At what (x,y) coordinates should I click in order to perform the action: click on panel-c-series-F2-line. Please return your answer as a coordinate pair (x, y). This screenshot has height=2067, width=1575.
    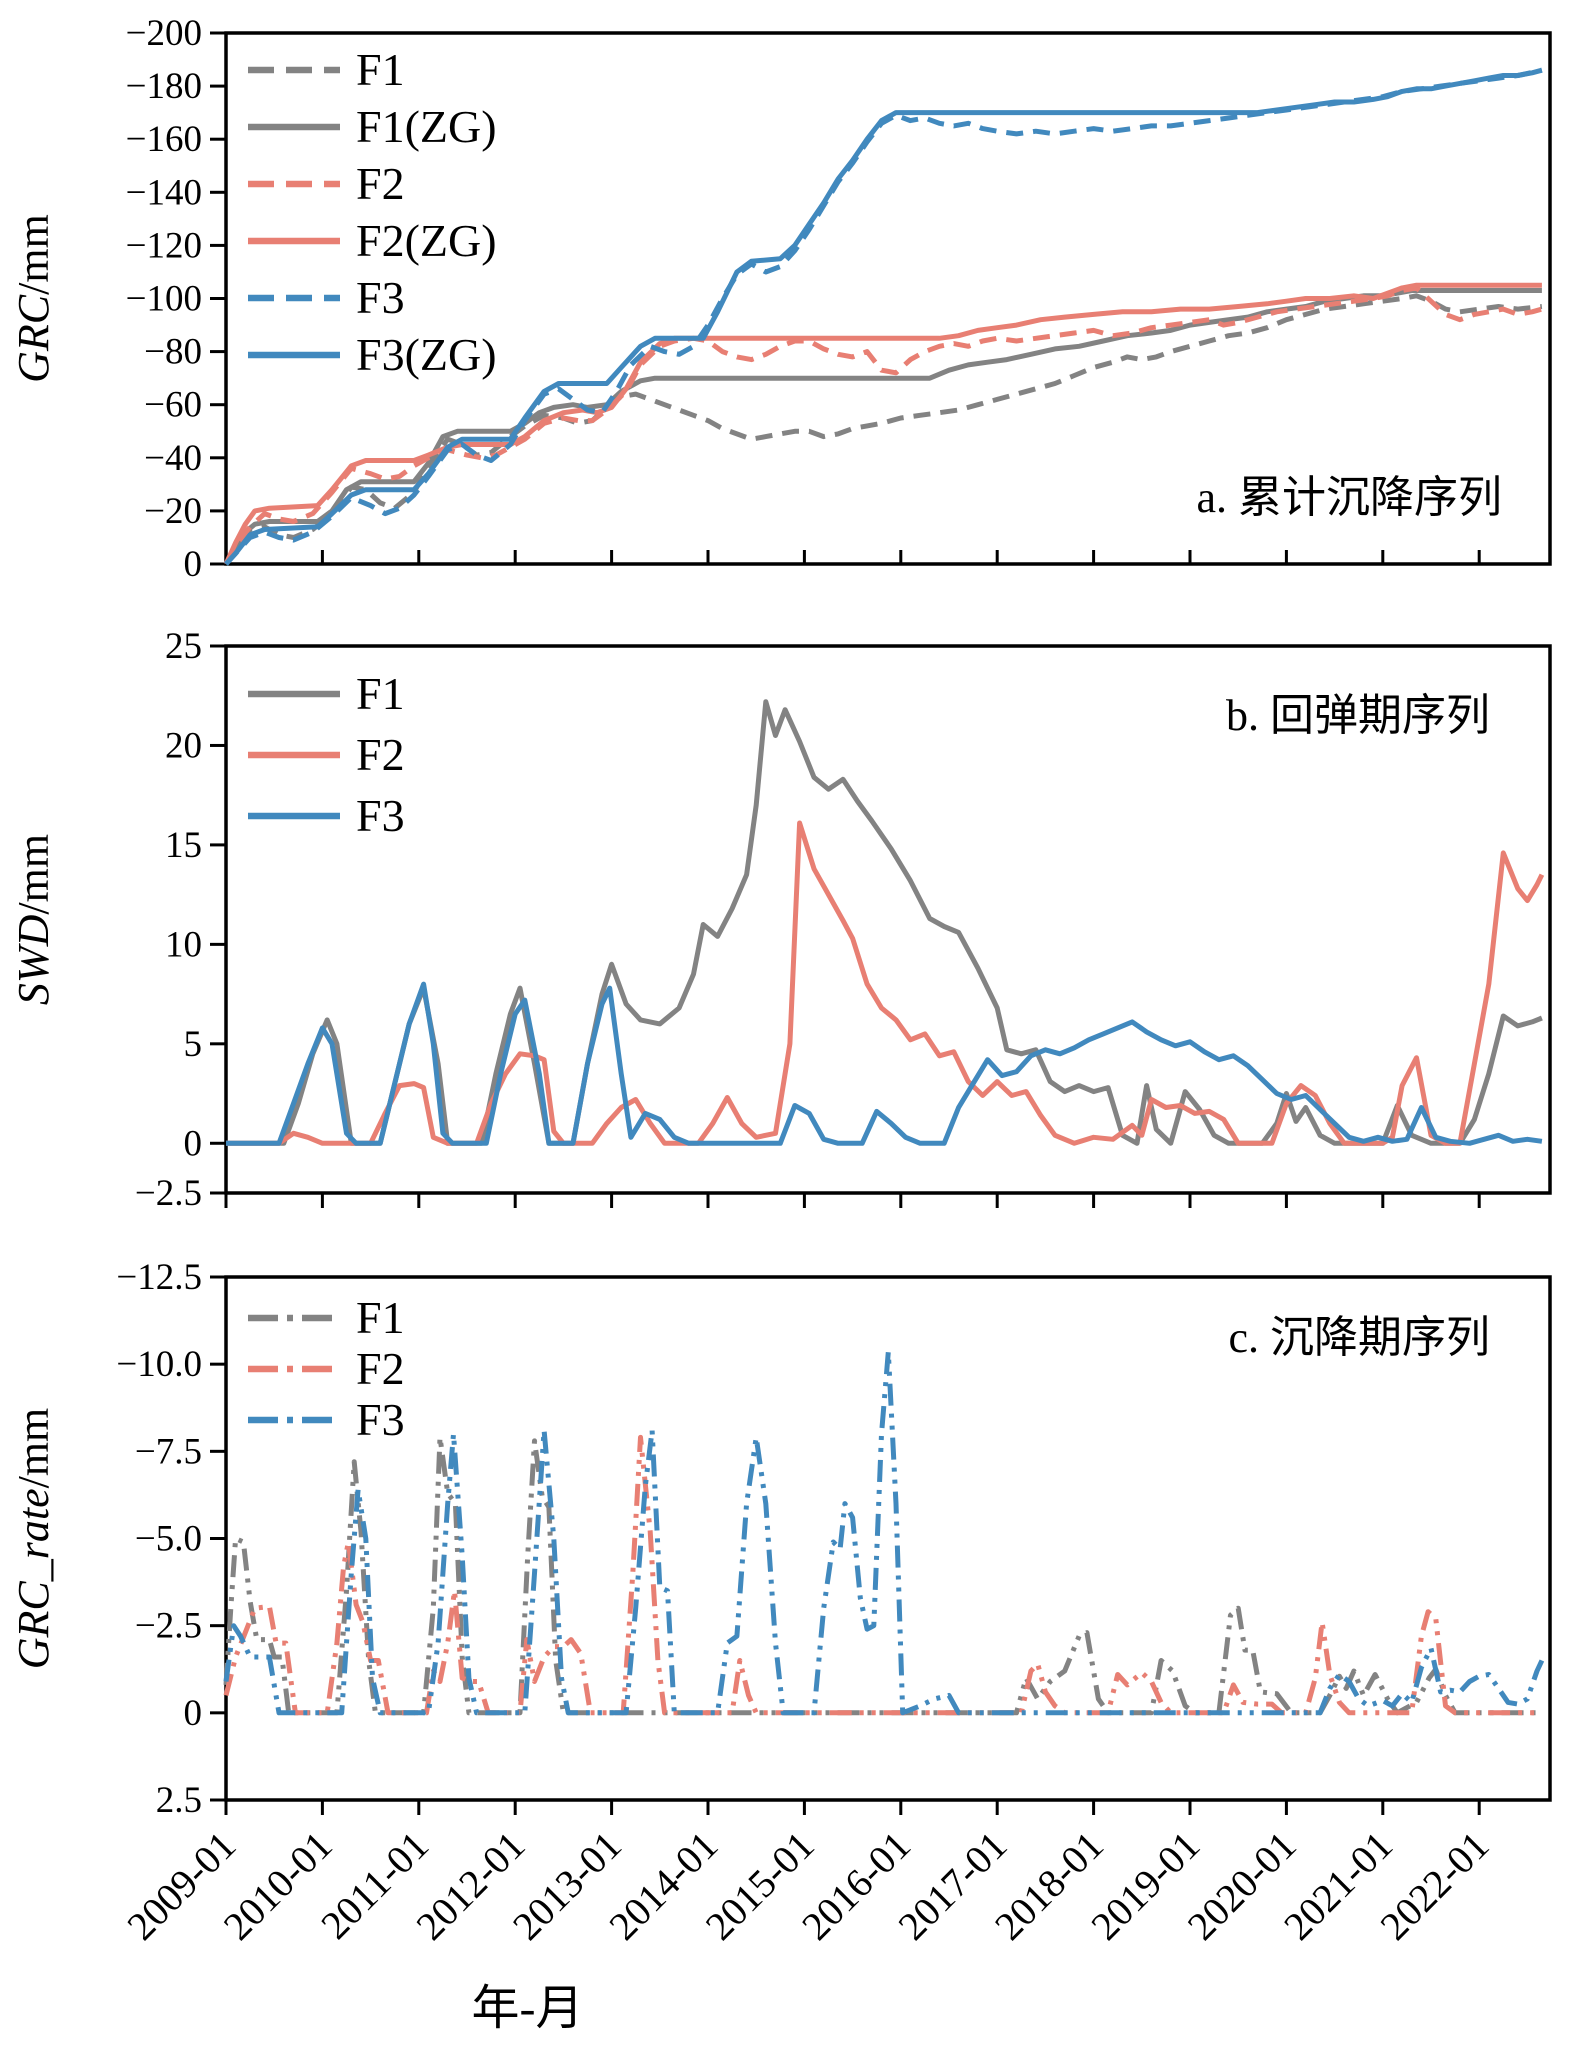
    Looking at the image, I should click on (882, 1575).